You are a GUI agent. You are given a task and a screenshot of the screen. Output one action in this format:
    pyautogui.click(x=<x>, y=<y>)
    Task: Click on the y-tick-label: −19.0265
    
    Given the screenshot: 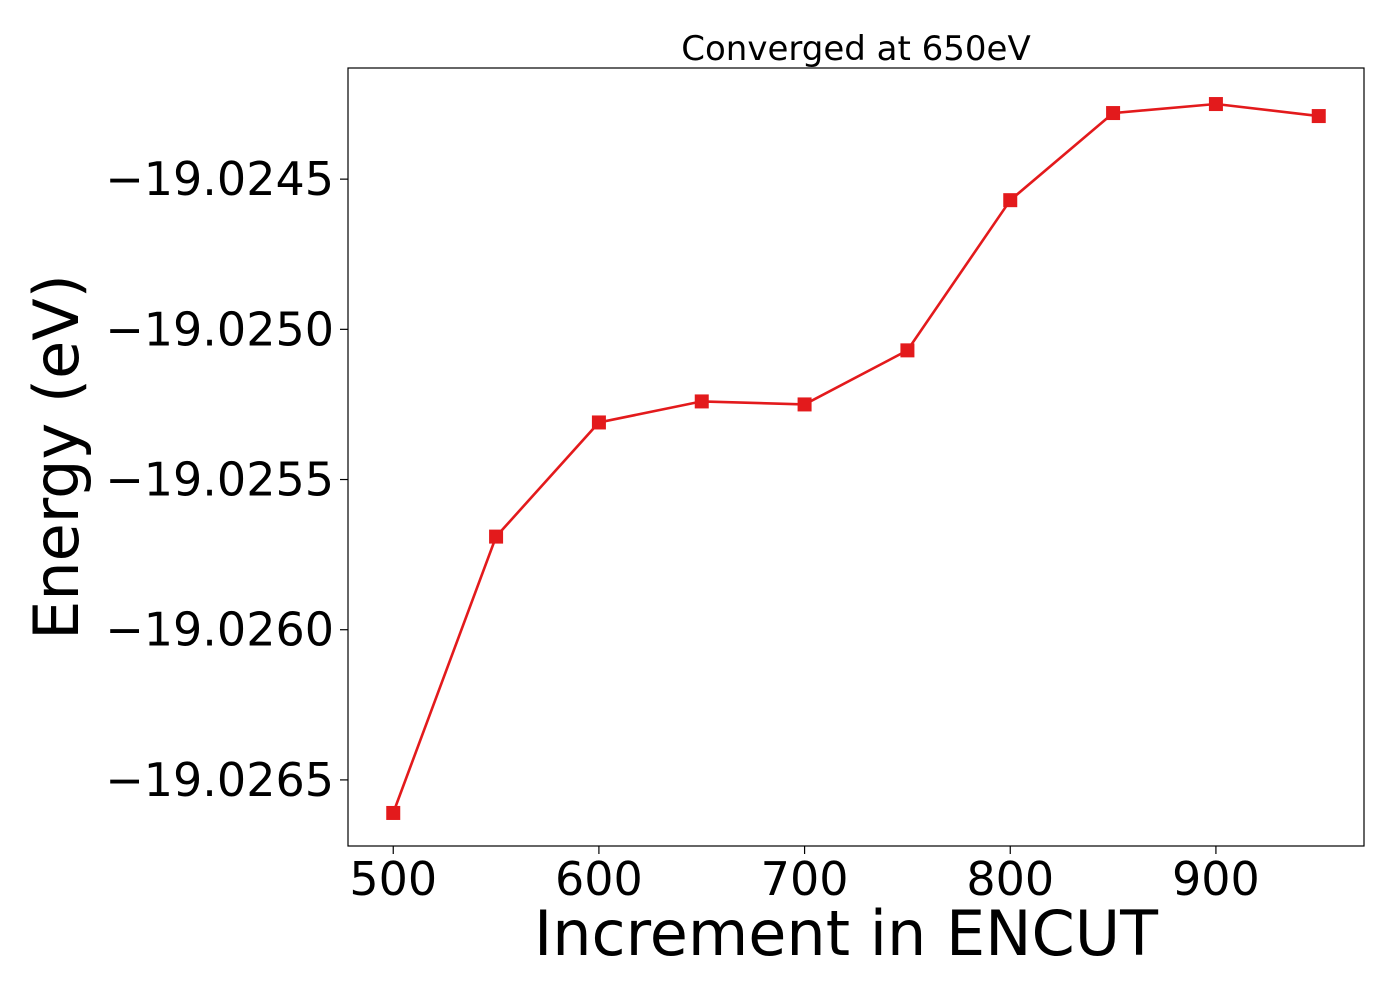 What is the action you would take?
    pyautogui.click(x=219, y=780)
    